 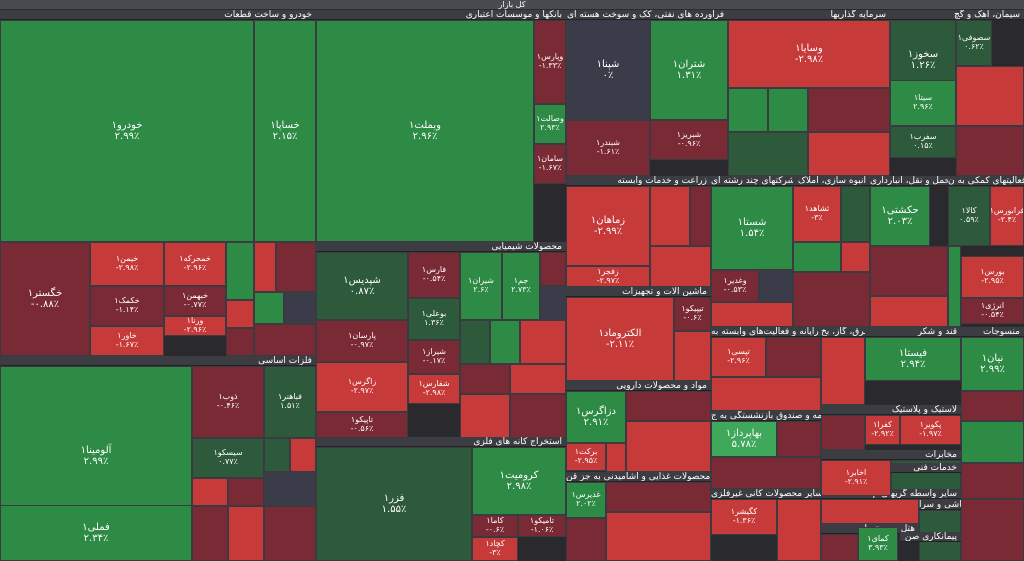 I want to click on sector-header-multi: شرکتهای چند رشته ای, so click(x=752, y=181).